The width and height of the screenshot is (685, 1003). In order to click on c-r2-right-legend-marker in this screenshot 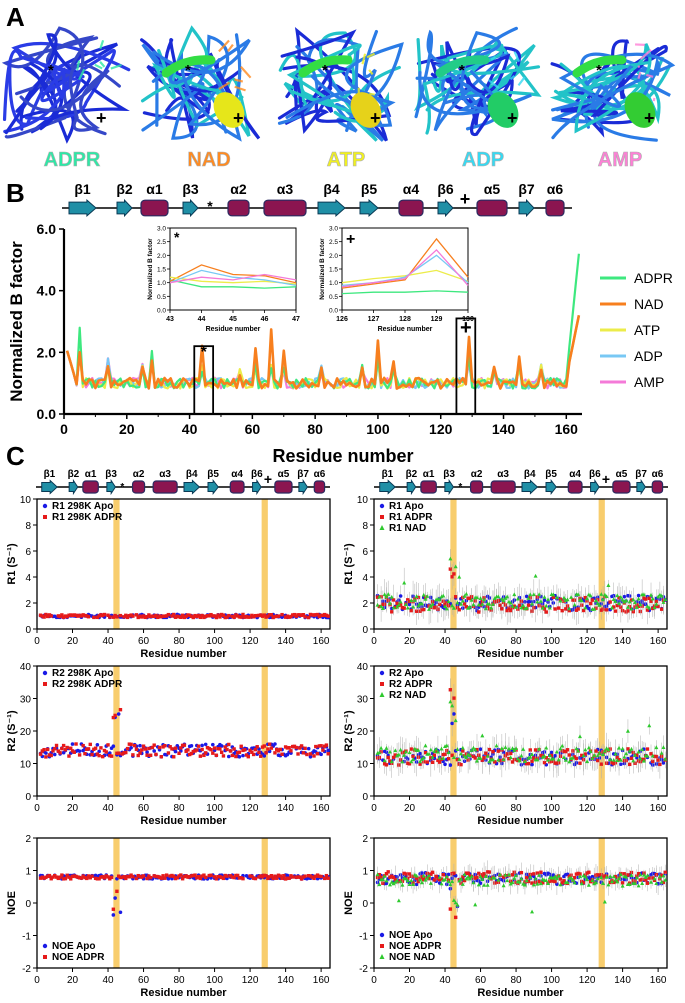, I will do `click(382, 684)`.